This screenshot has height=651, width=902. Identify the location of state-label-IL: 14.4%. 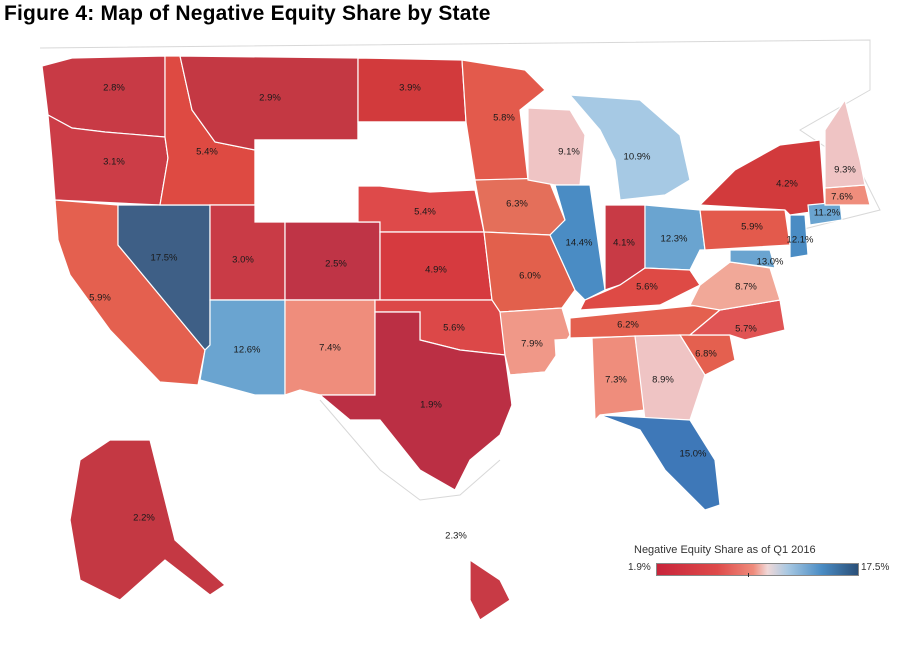
(579, 243).